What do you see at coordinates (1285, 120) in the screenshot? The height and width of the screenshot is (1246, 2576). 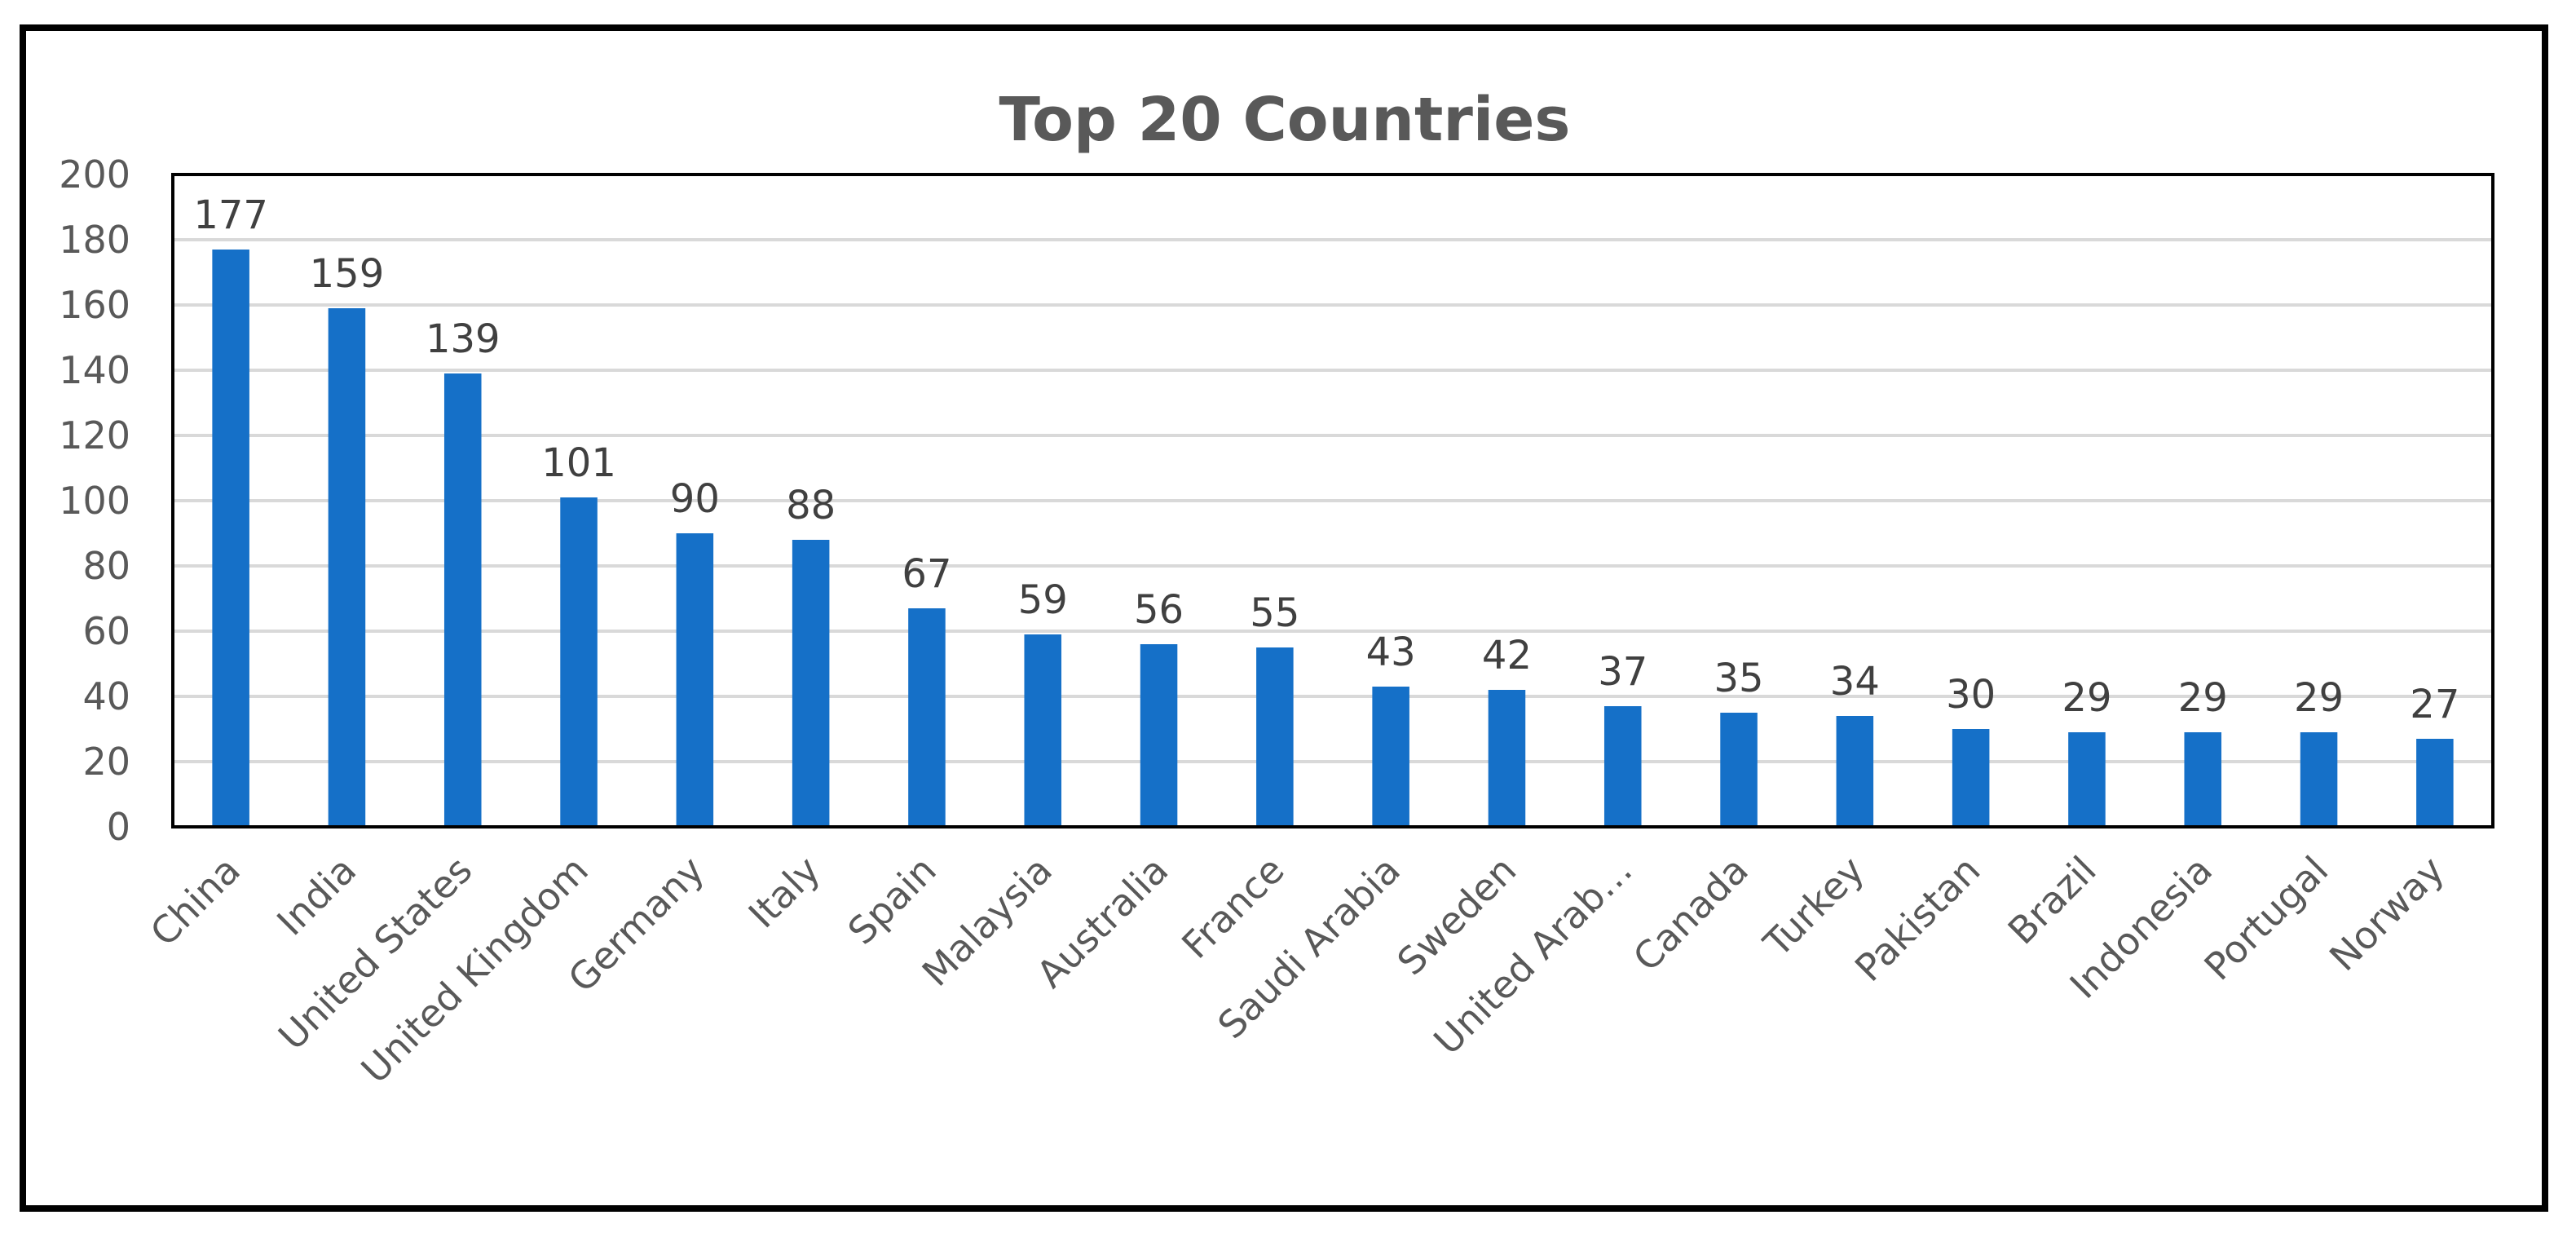 I see `chart-title: Top 20 Countries` at bounding box center [1285, 120].